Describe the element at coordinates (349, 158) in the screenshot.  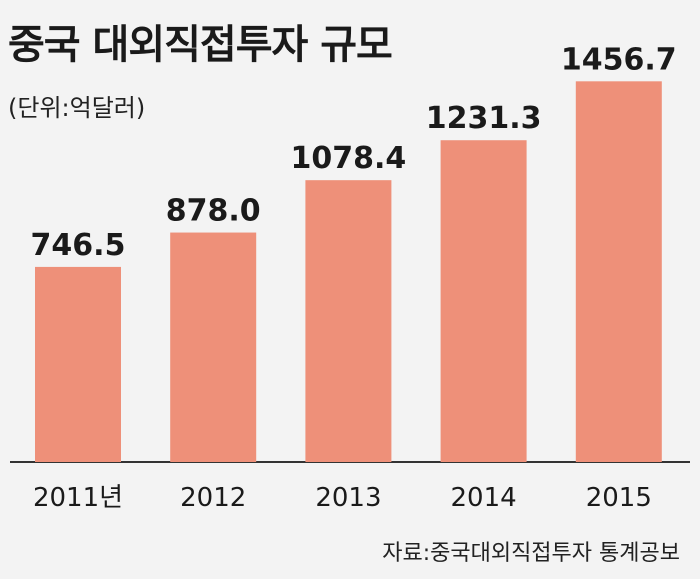
I see `value-label-2: 1078.4` at that location.